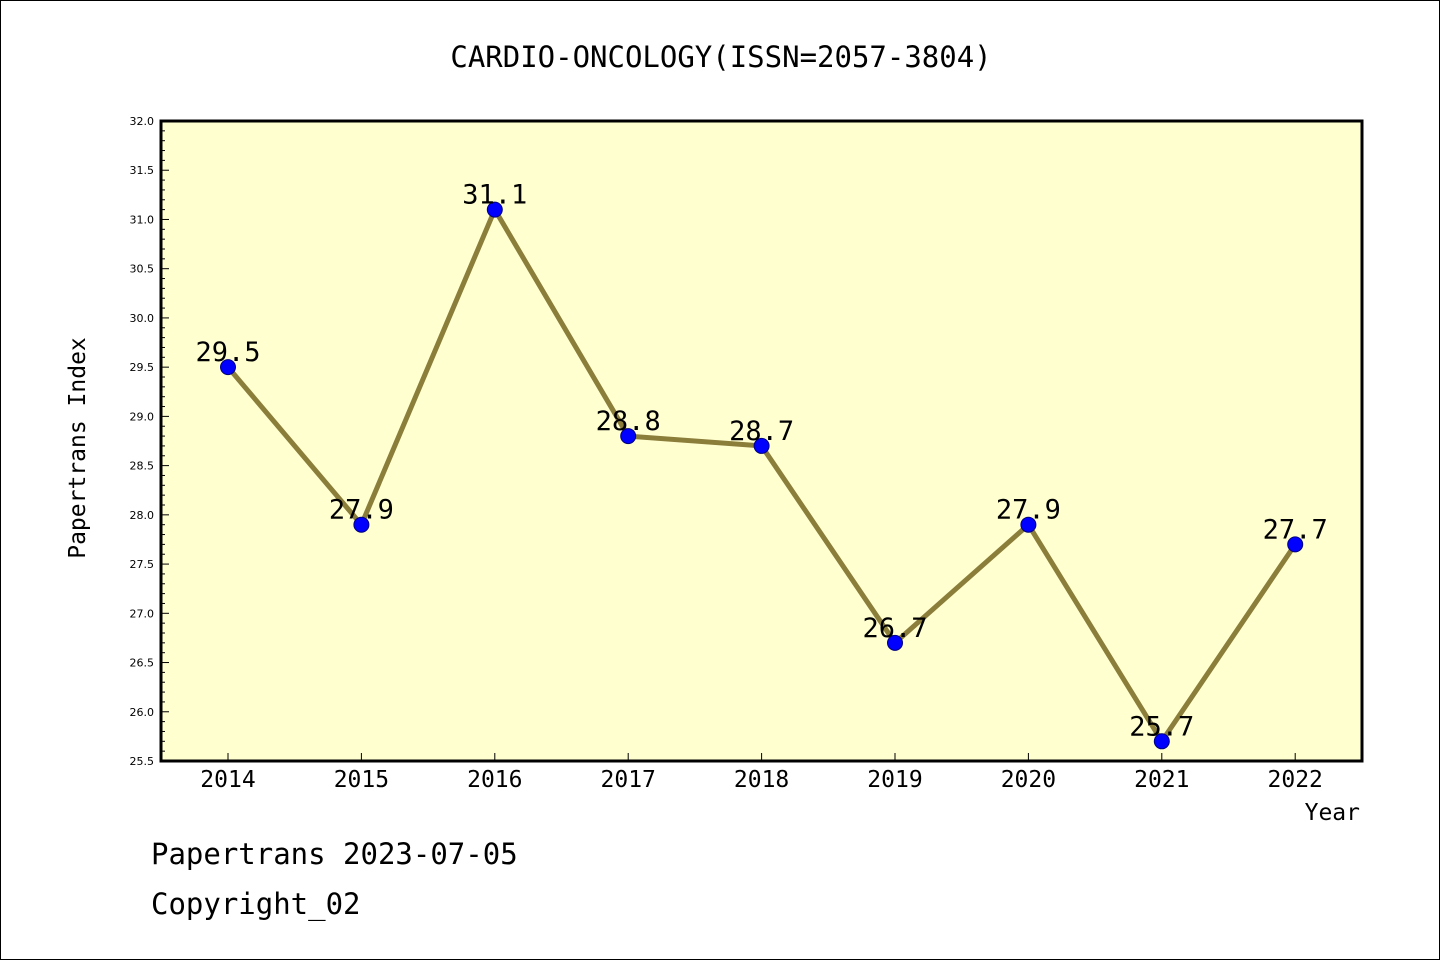 This screenshot has height=961, width=1440. What do you see at coordinates (894, 780) in the screenshot?
I see `x-tick-label: 2019` at bounding box center [894, 780].